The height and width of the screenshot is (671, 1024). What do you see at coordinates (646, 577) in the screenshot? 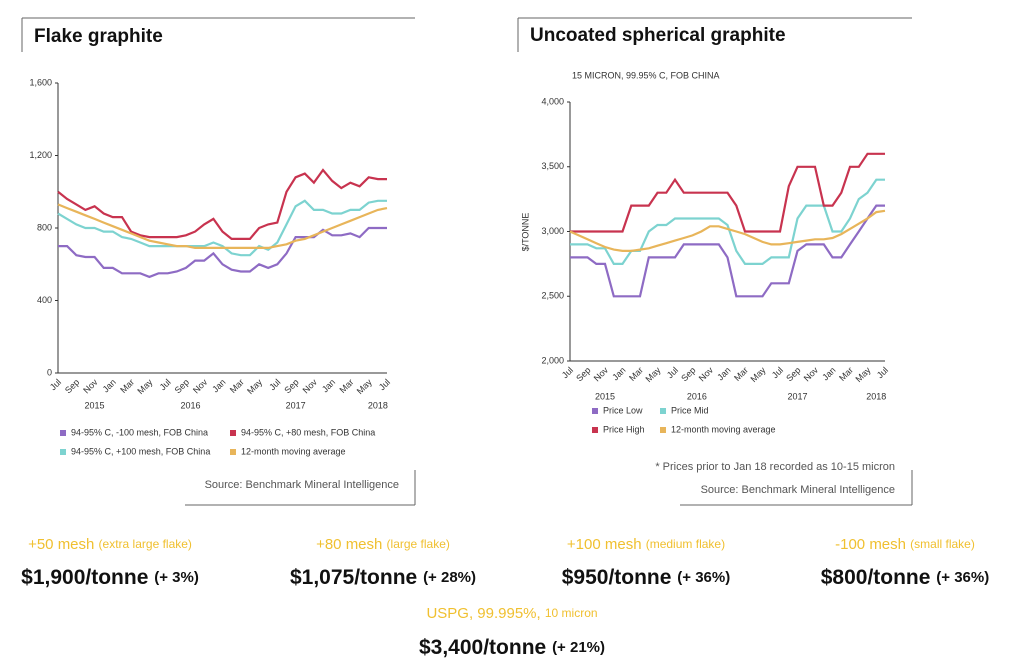
I see `price: $950/tonne (+ 36%)` at bounding box center [646, 577].